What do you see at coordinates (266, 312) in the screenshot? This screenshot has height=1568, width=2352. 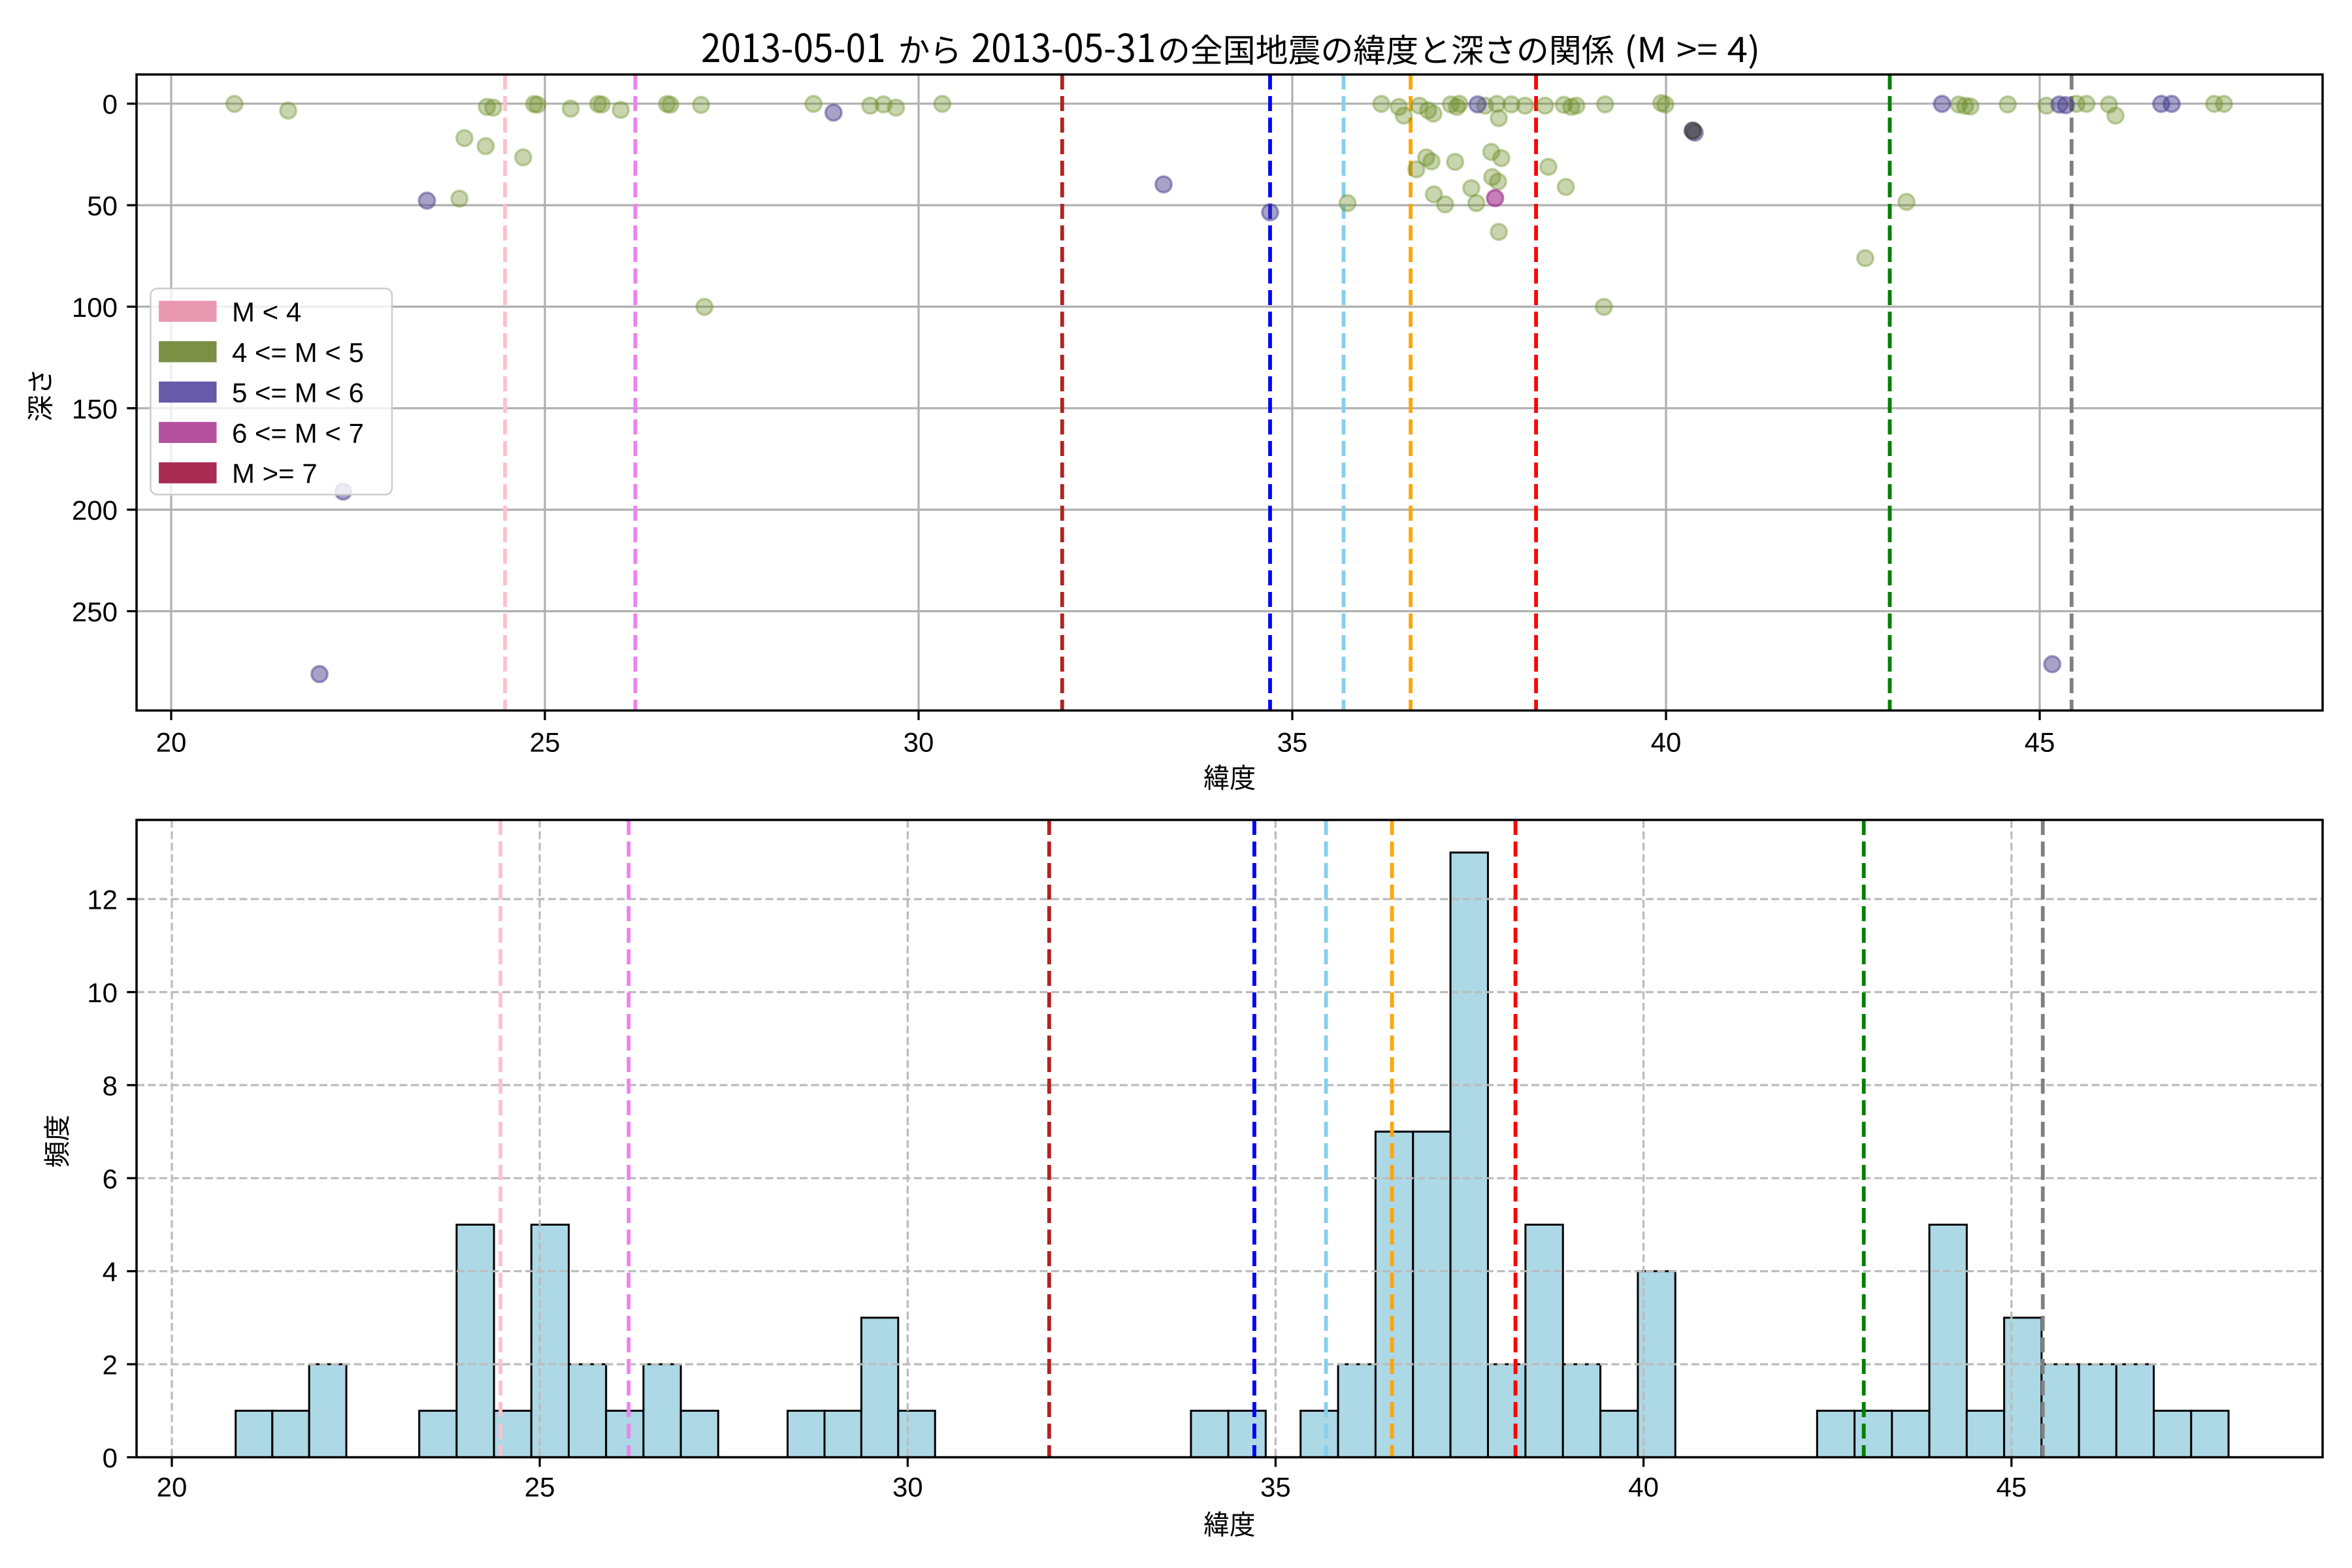 I see `svg-text: M < 4` at bounding box center [266, 312].